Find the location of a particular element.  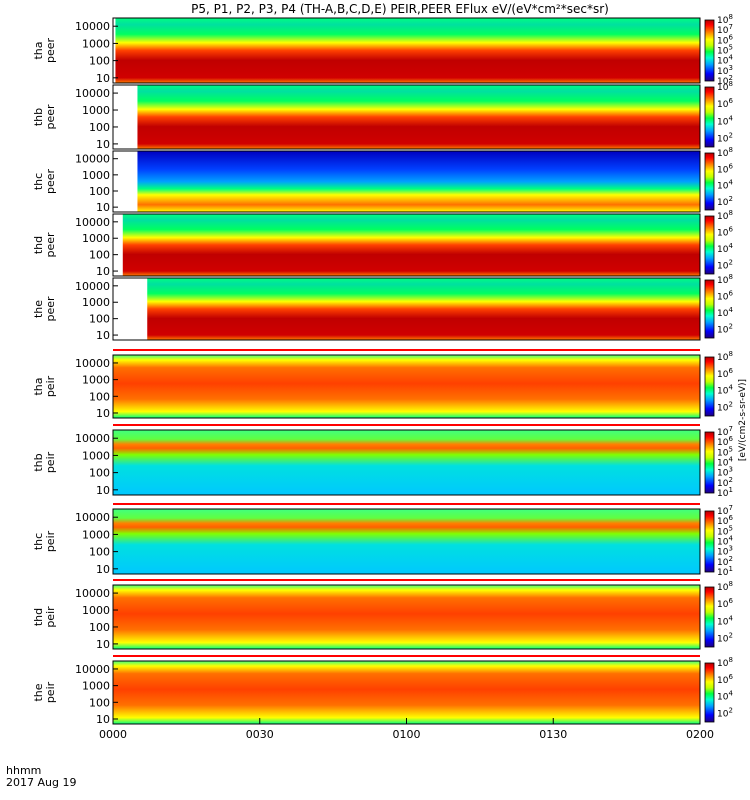

x-tick-label: 0000 is located at coordinates (113, 734).